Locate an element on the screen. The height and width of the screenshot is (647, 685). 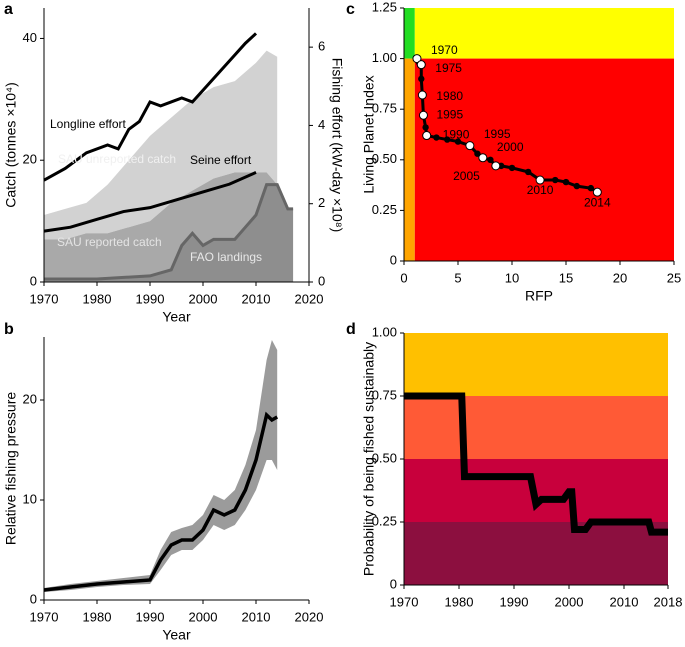
x-tick-label: 2018 is located at coordinates (668, 601).